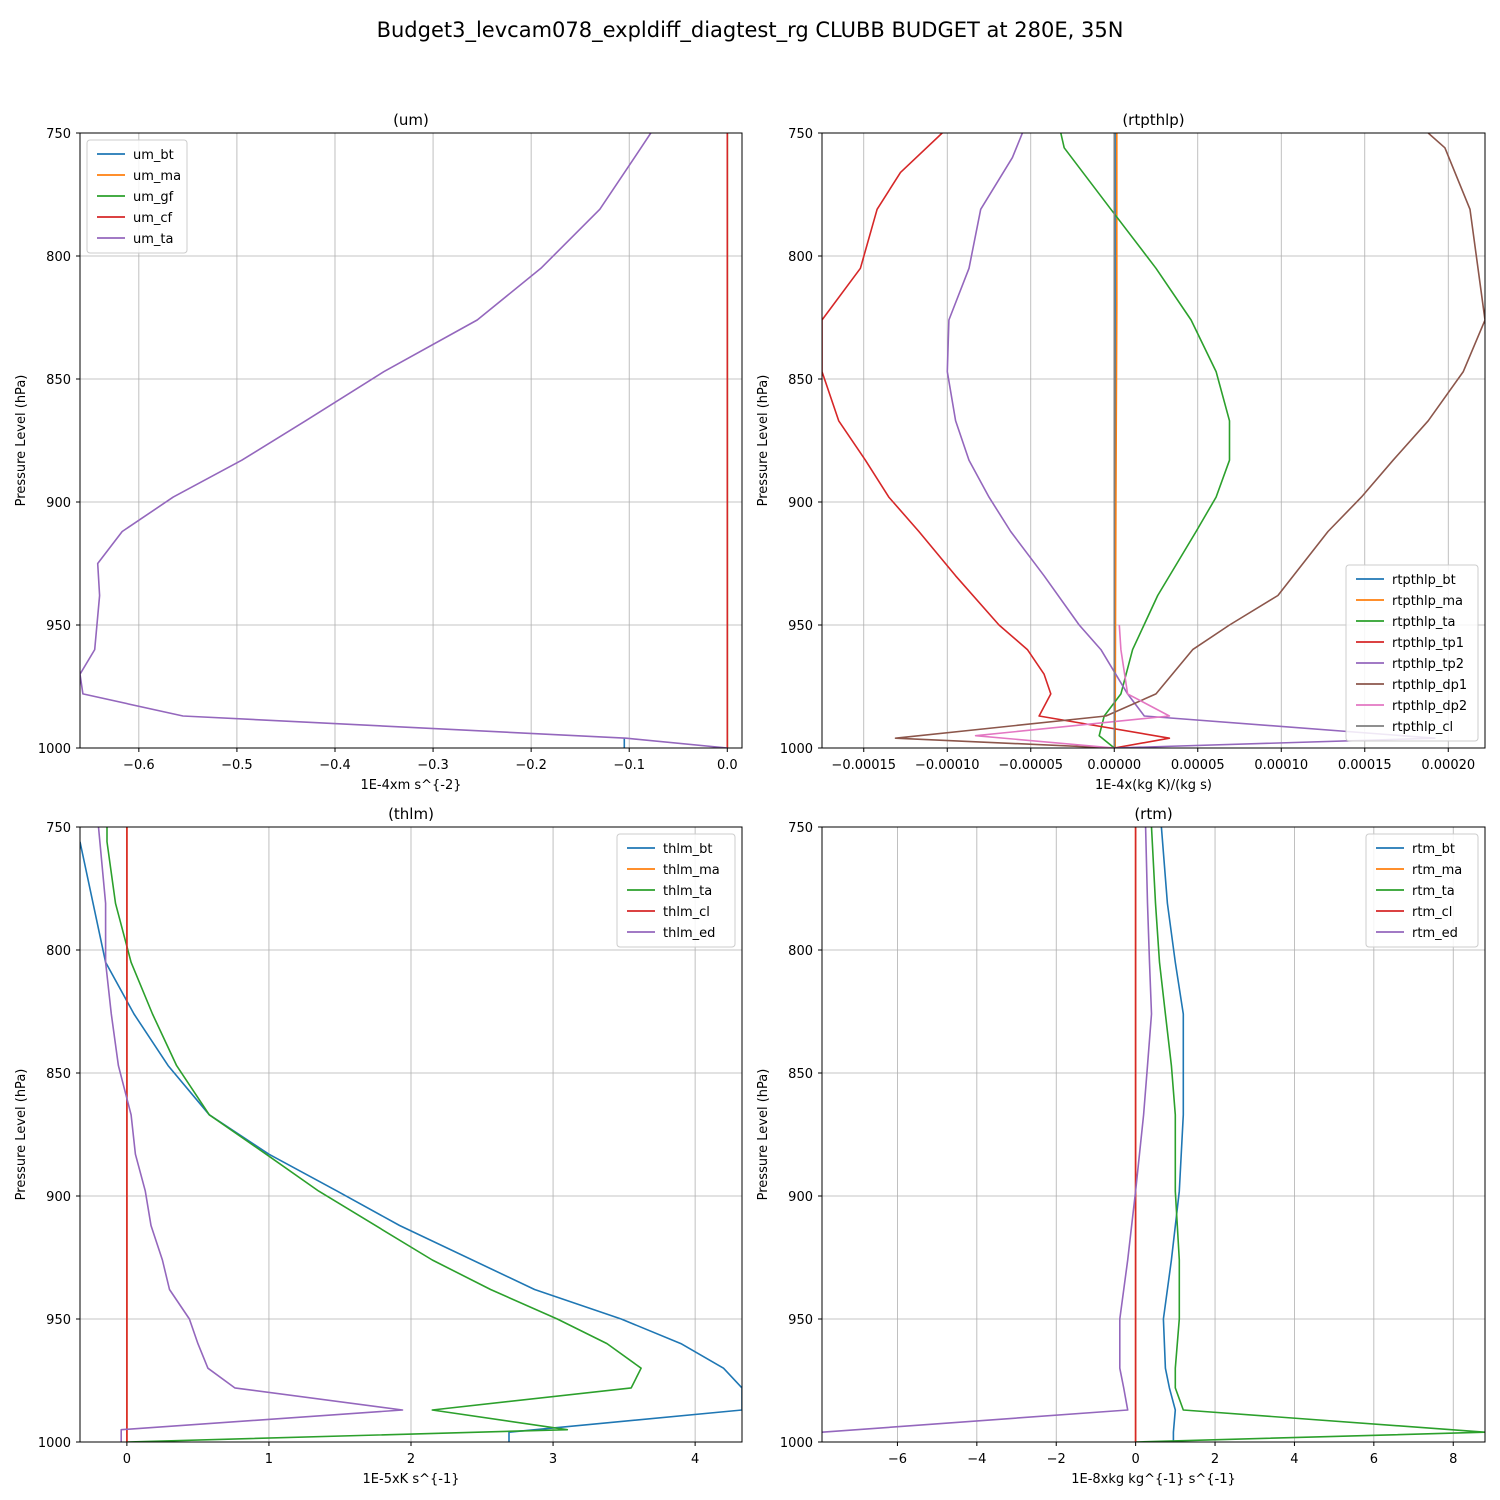 The height and width of the screenshot is (1500, 1500). I want to click on x-tick-label: −6, so click(897, 1459).